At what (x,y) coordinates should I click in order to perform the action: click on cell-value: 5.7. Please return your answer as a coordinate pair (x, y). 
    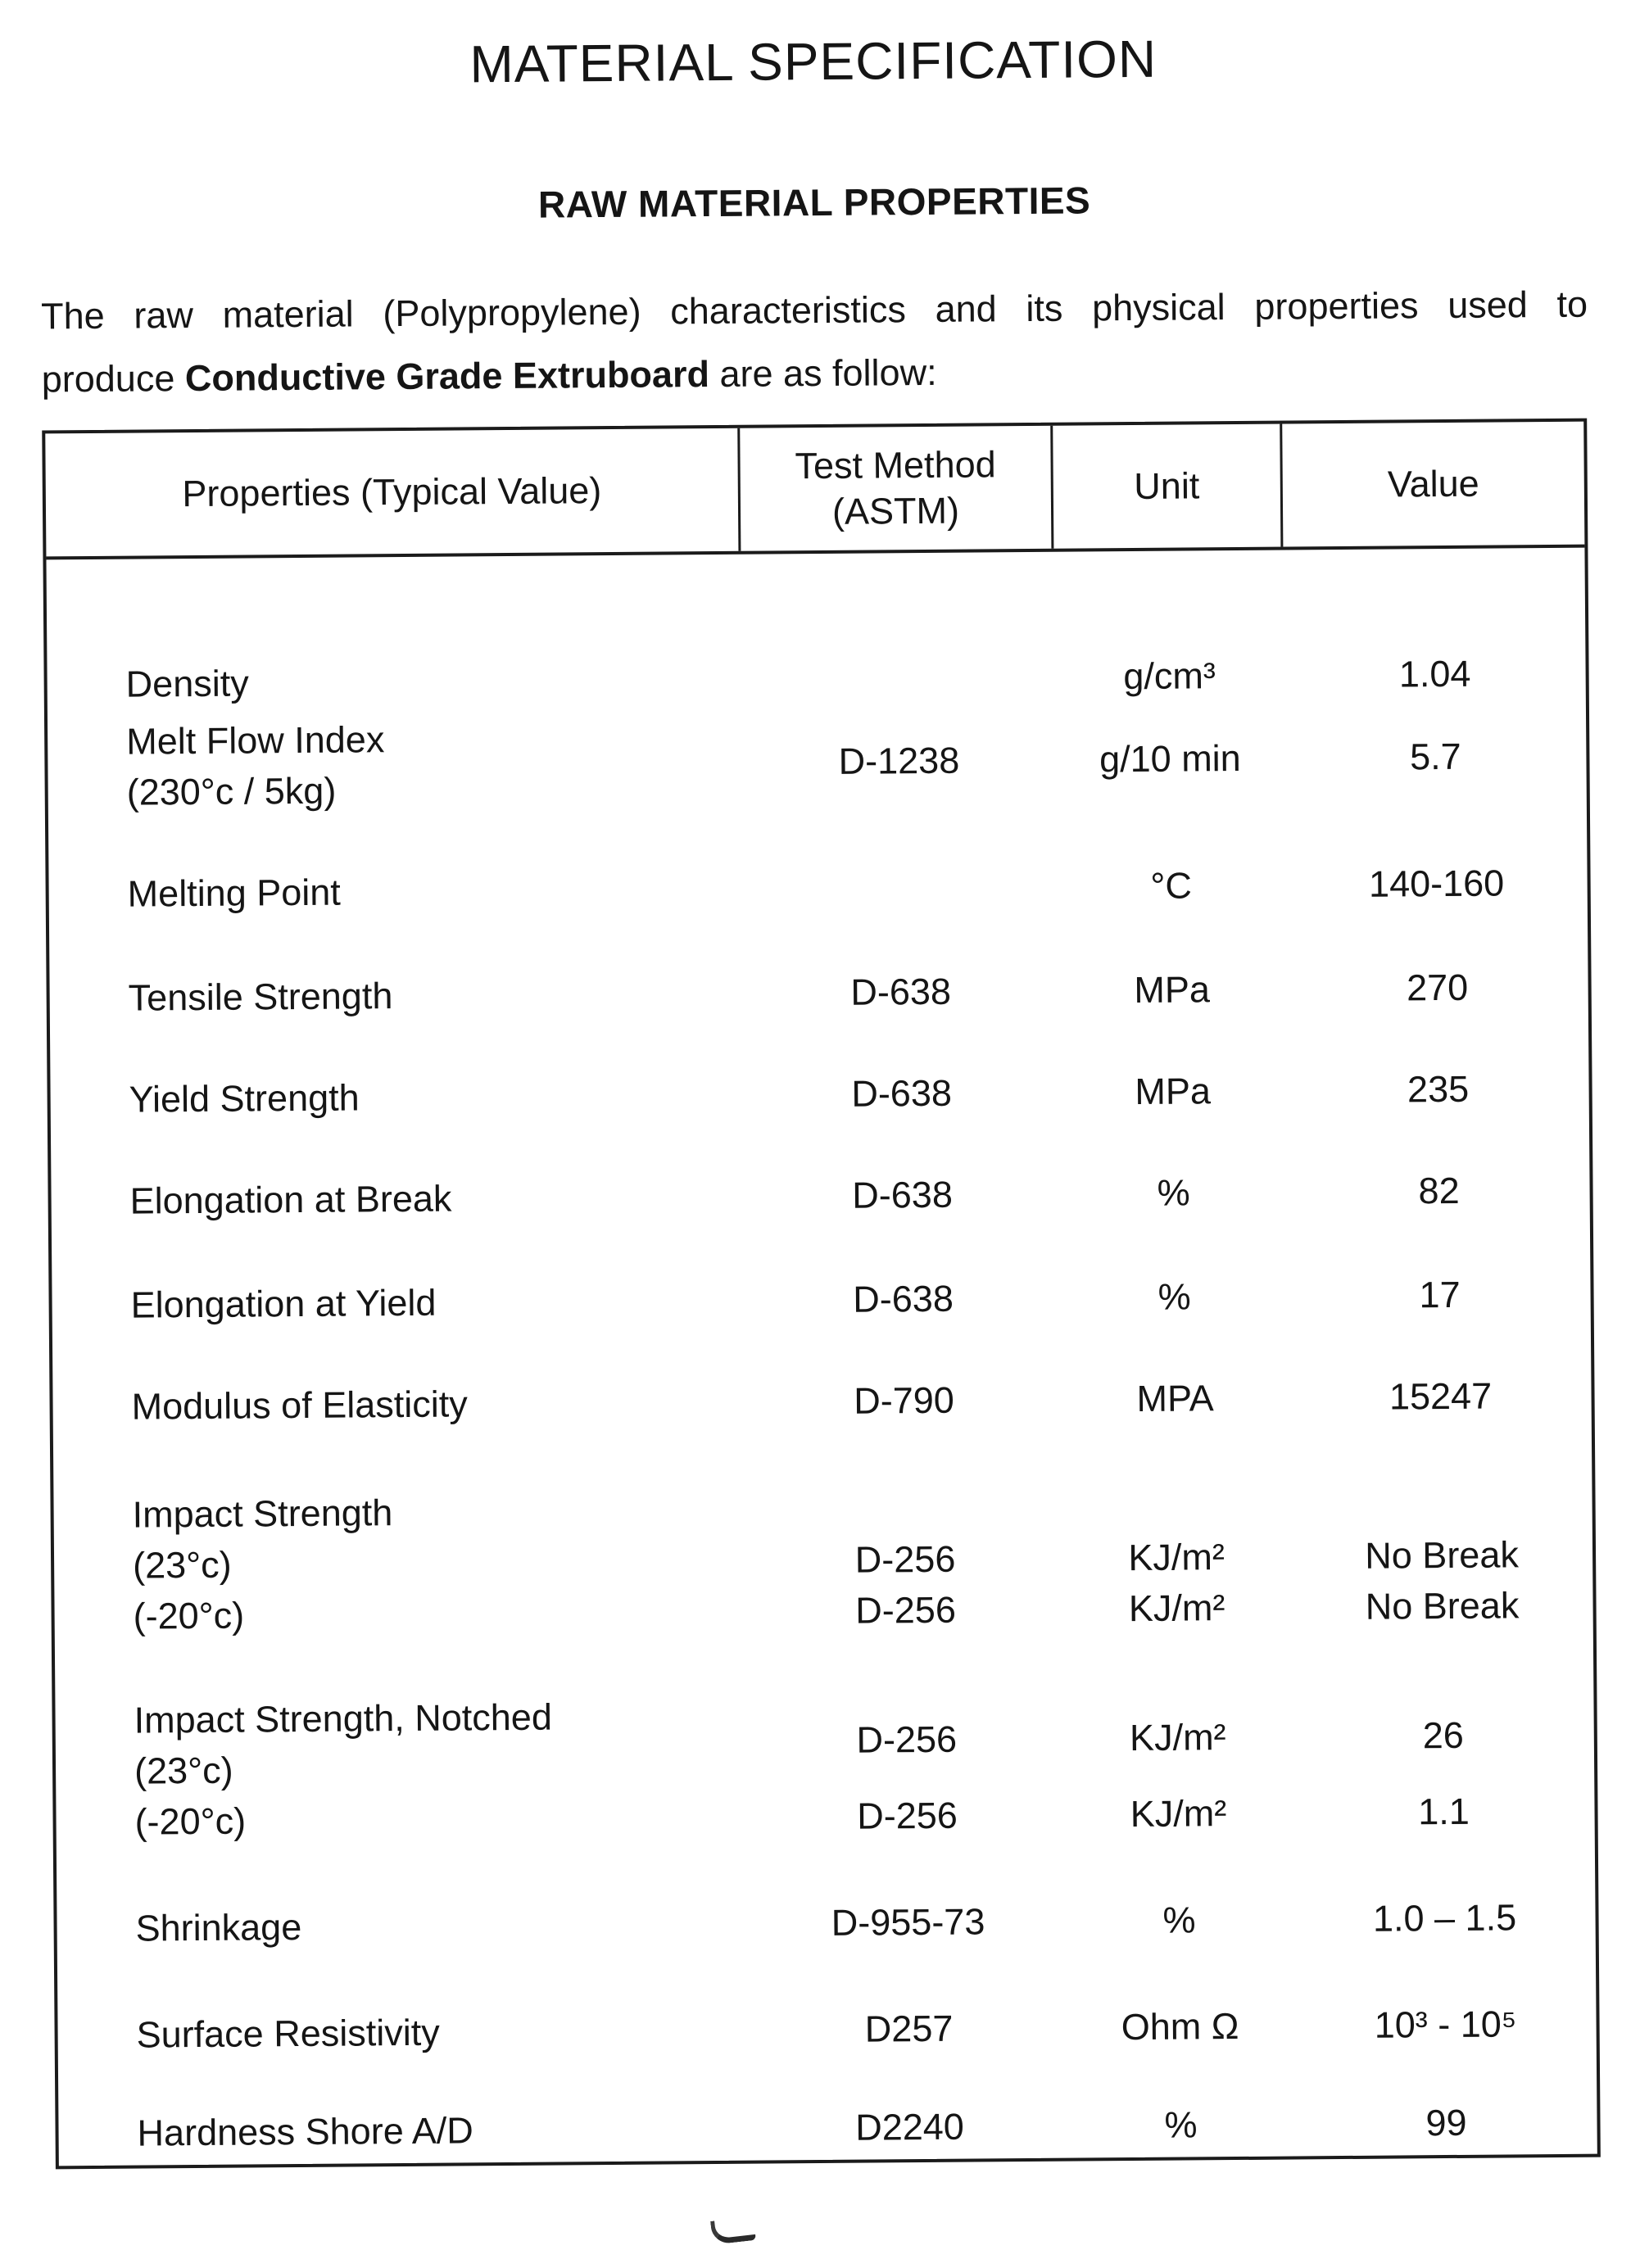
    Looking at the image, I should click on (1435, 757).